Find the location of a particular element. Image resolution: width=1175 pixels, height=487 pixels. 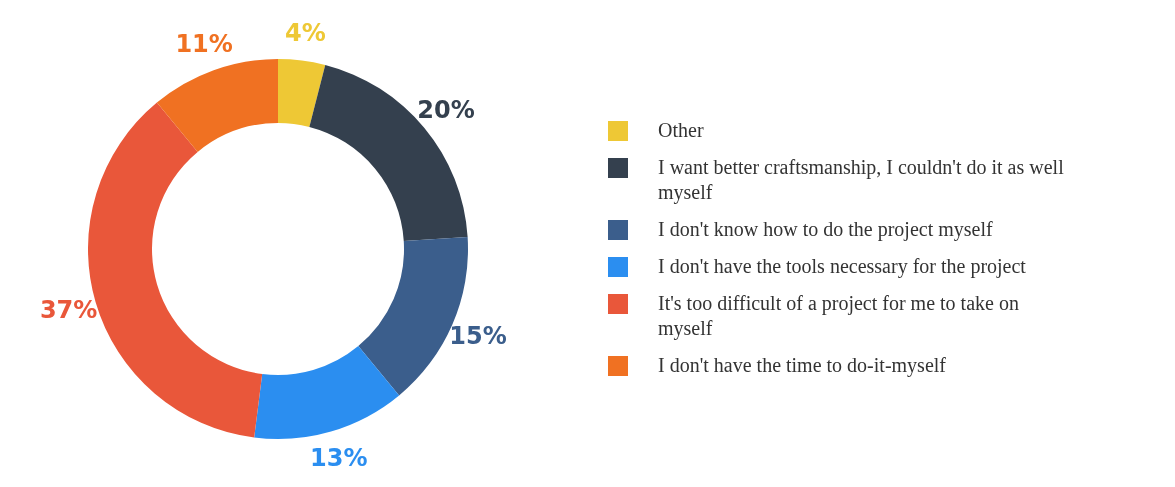

legend-label: I want better craftsmanship, I couldn't do it as well myself is located at coordinates (861, 180).